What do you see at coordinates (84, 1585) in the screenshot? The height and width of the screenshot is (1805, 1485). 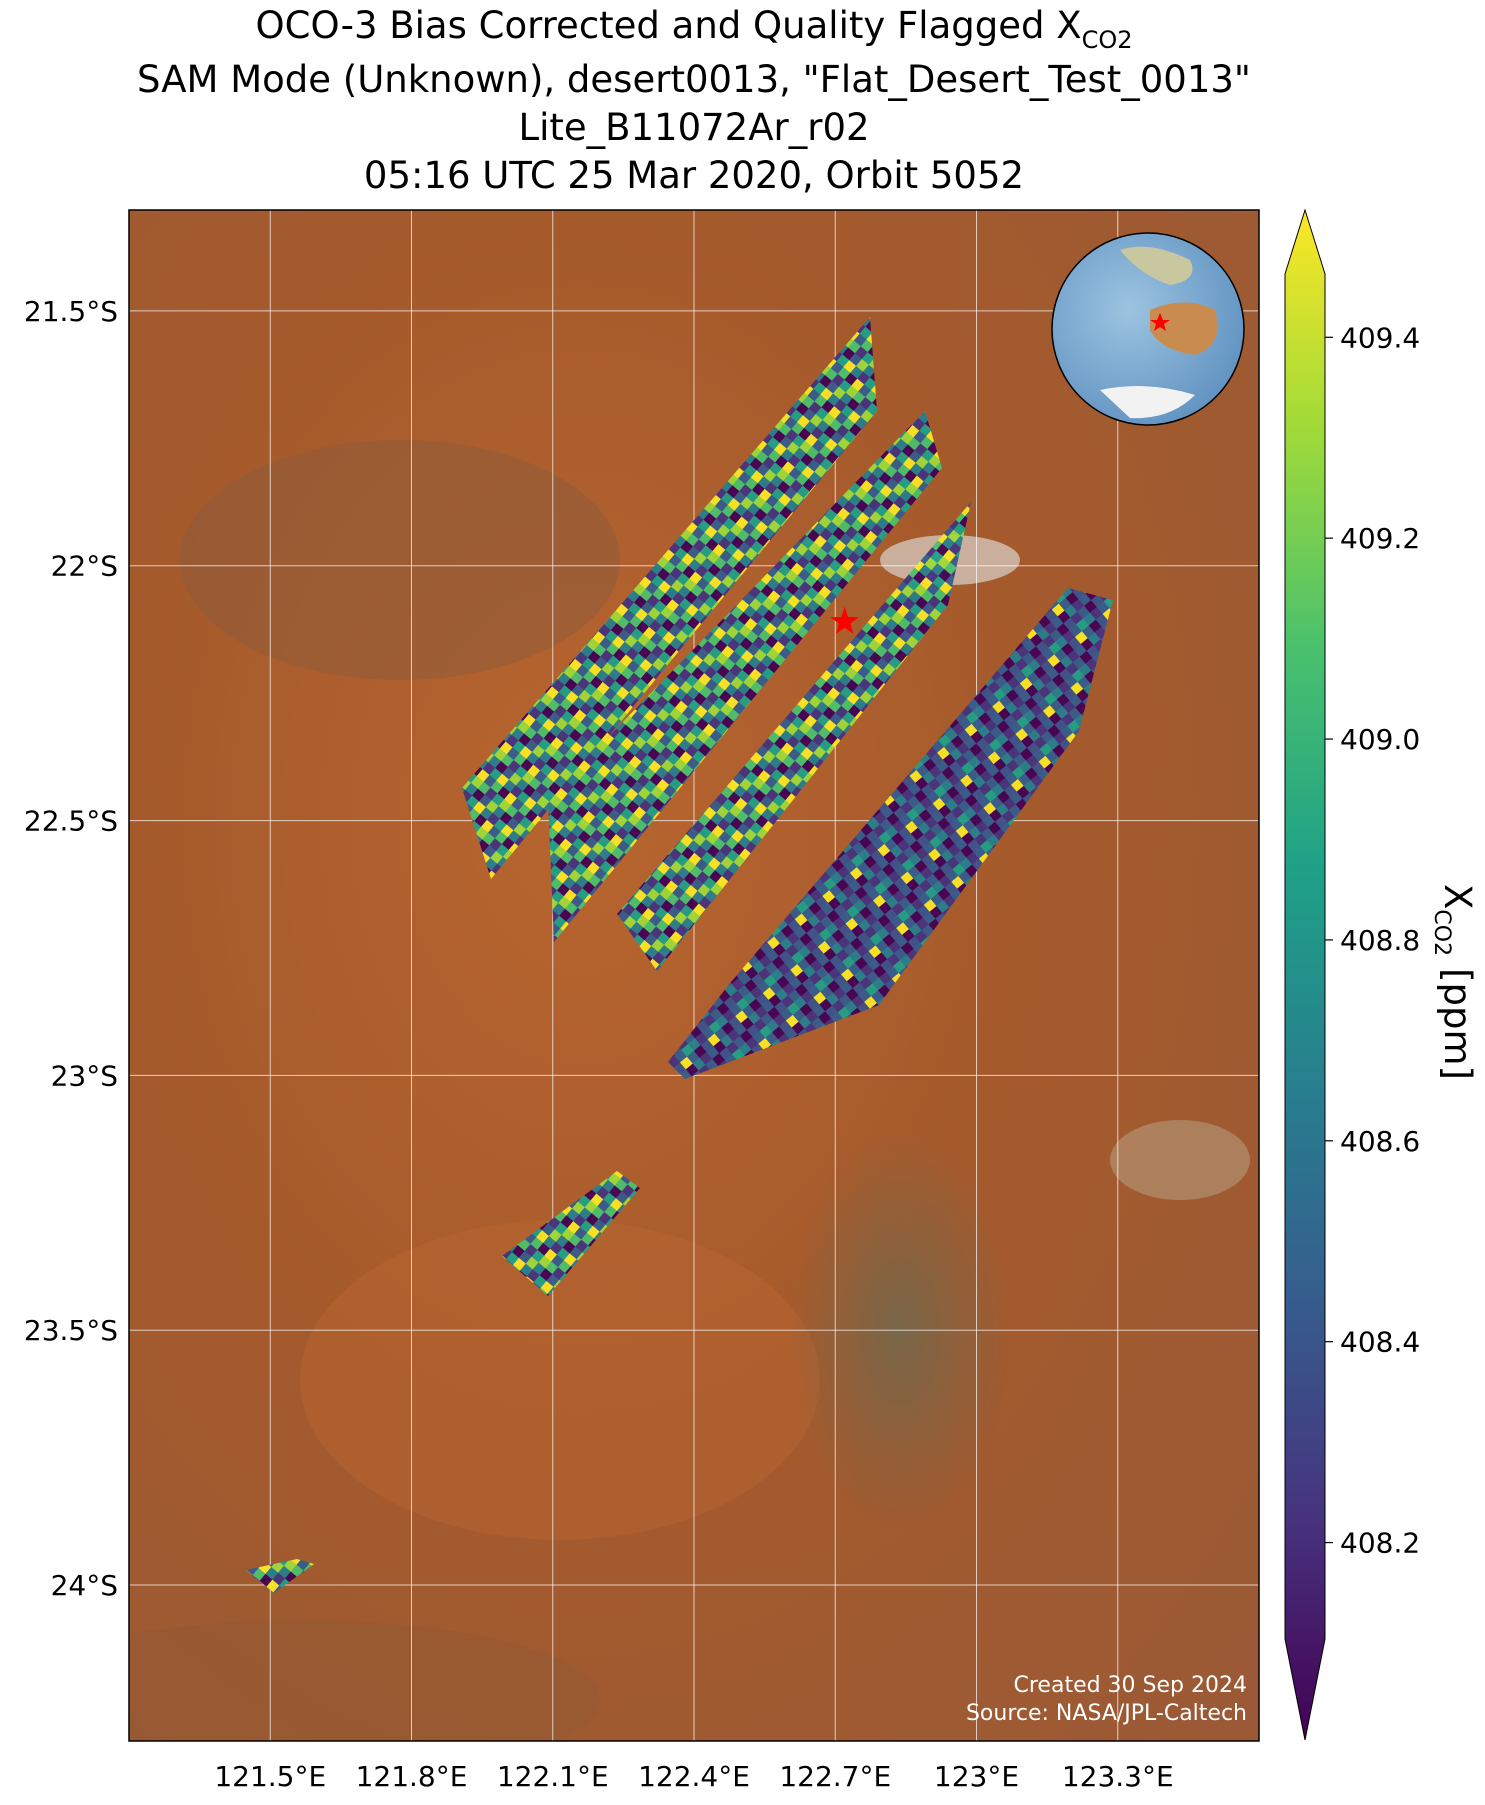 I see `y-tick-label: 24°S` at bounding box center [84, 1585].